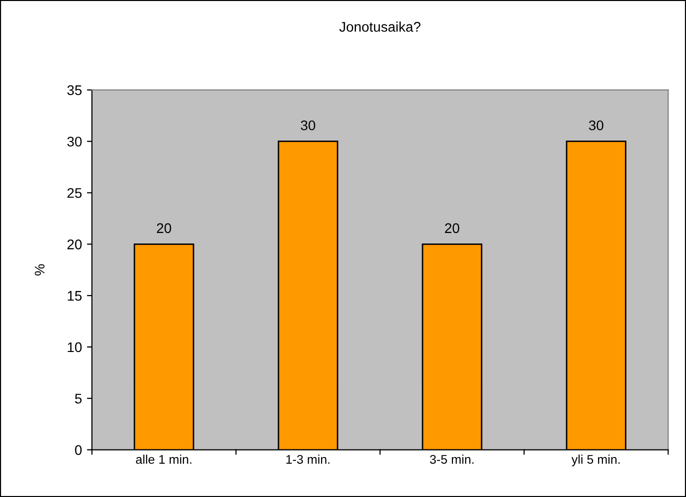  Describe the element at coordinates (78, 450) in the screenshot. I see `y-tick-label: 0` at that location.